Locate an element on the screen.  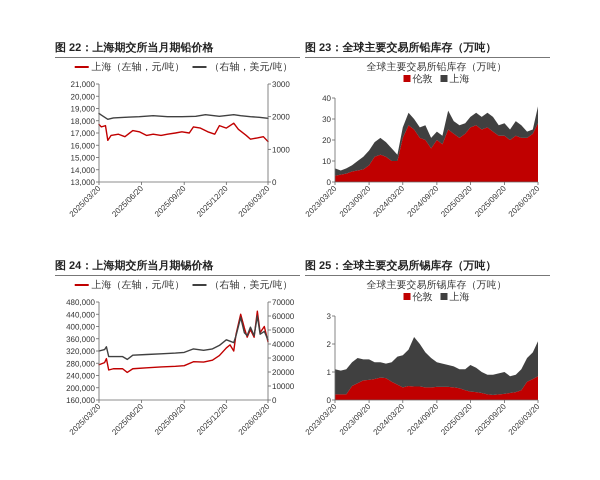
y-tick-label: 30 is located at coordinates (327, 119).